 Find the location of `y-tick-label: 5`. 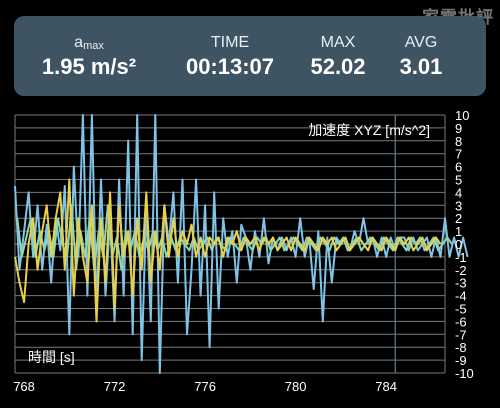

y-tick-label: 5 is located at coordinates (458, 180).